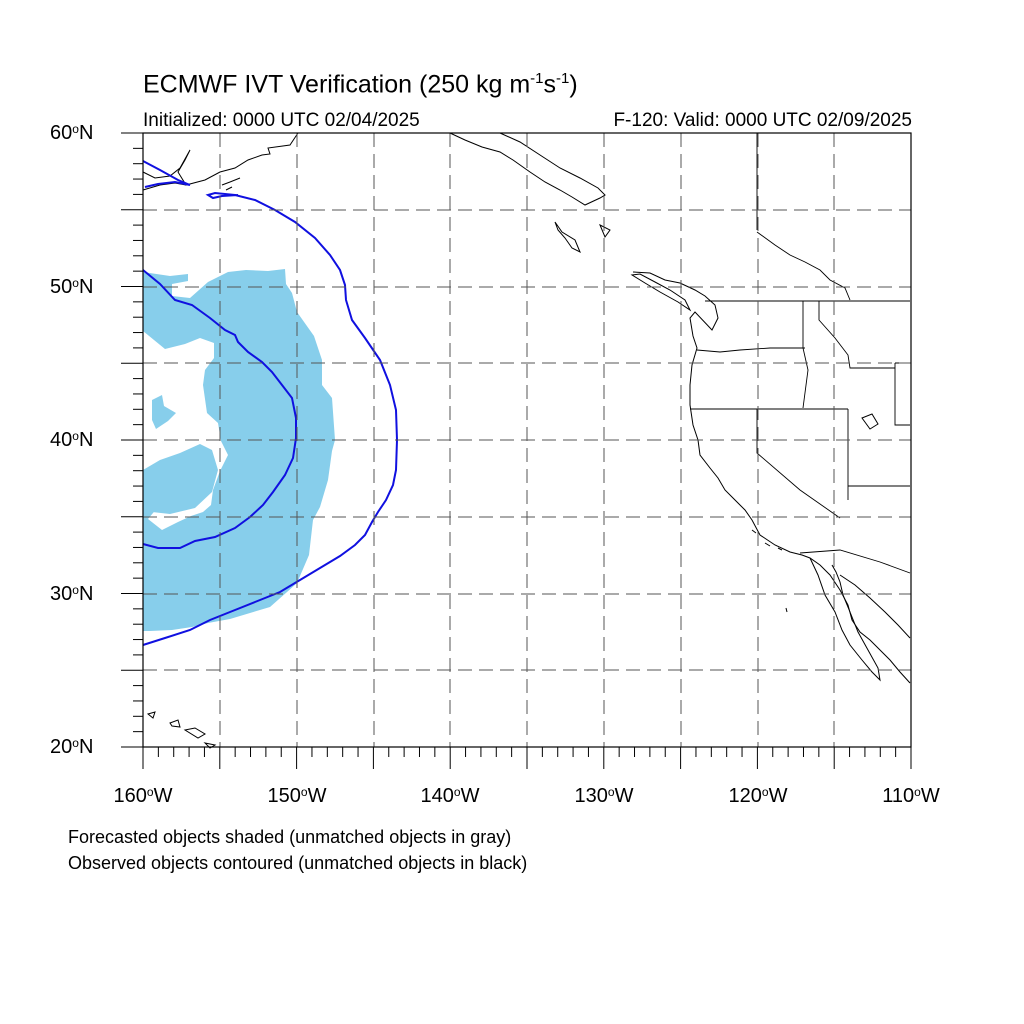 The width and height of the screenshot is (1024, 1024). I want to click on title-exponent-2: -1, so click(563, 78).